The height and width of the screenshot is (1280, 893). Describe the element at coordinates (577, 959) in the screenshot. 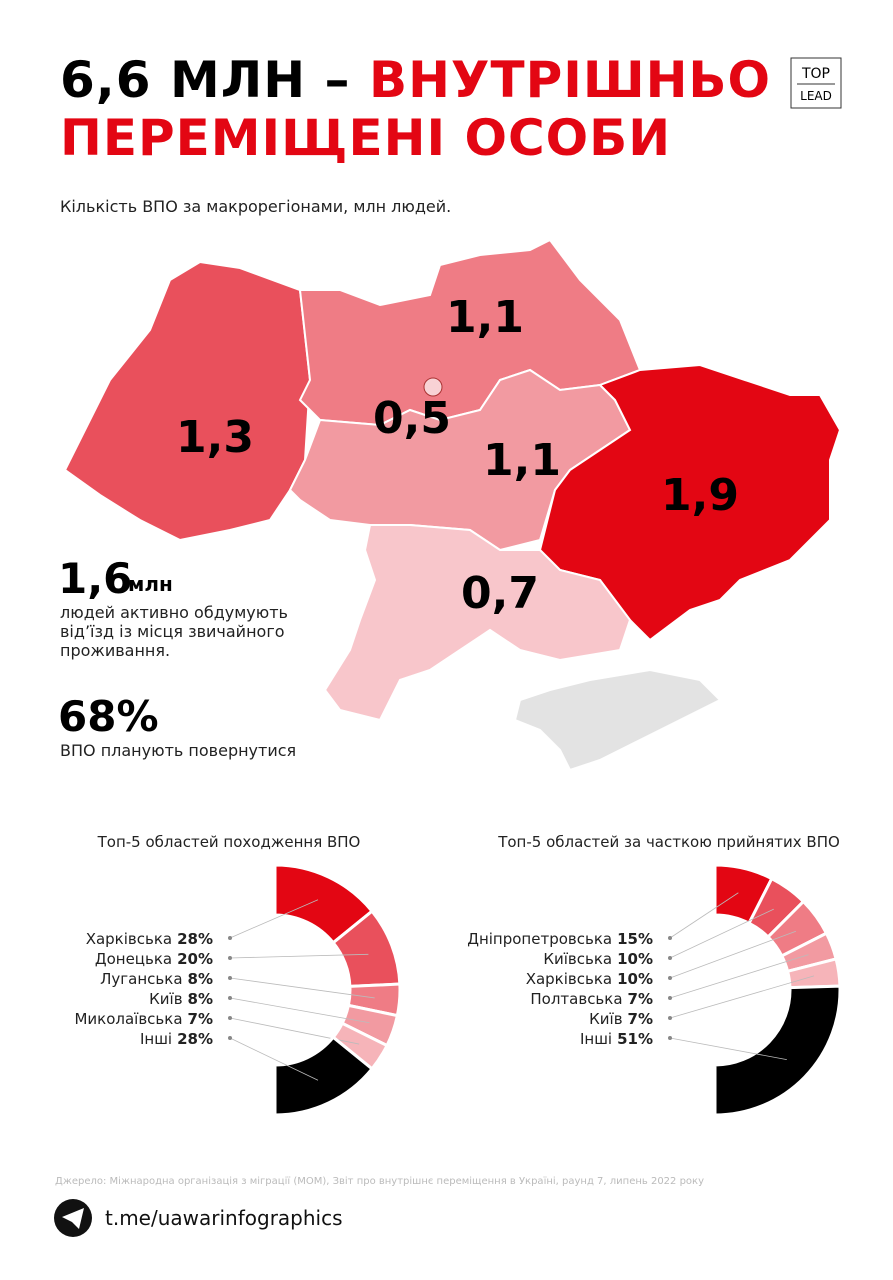

I see `legend-name: Київська` at that location.